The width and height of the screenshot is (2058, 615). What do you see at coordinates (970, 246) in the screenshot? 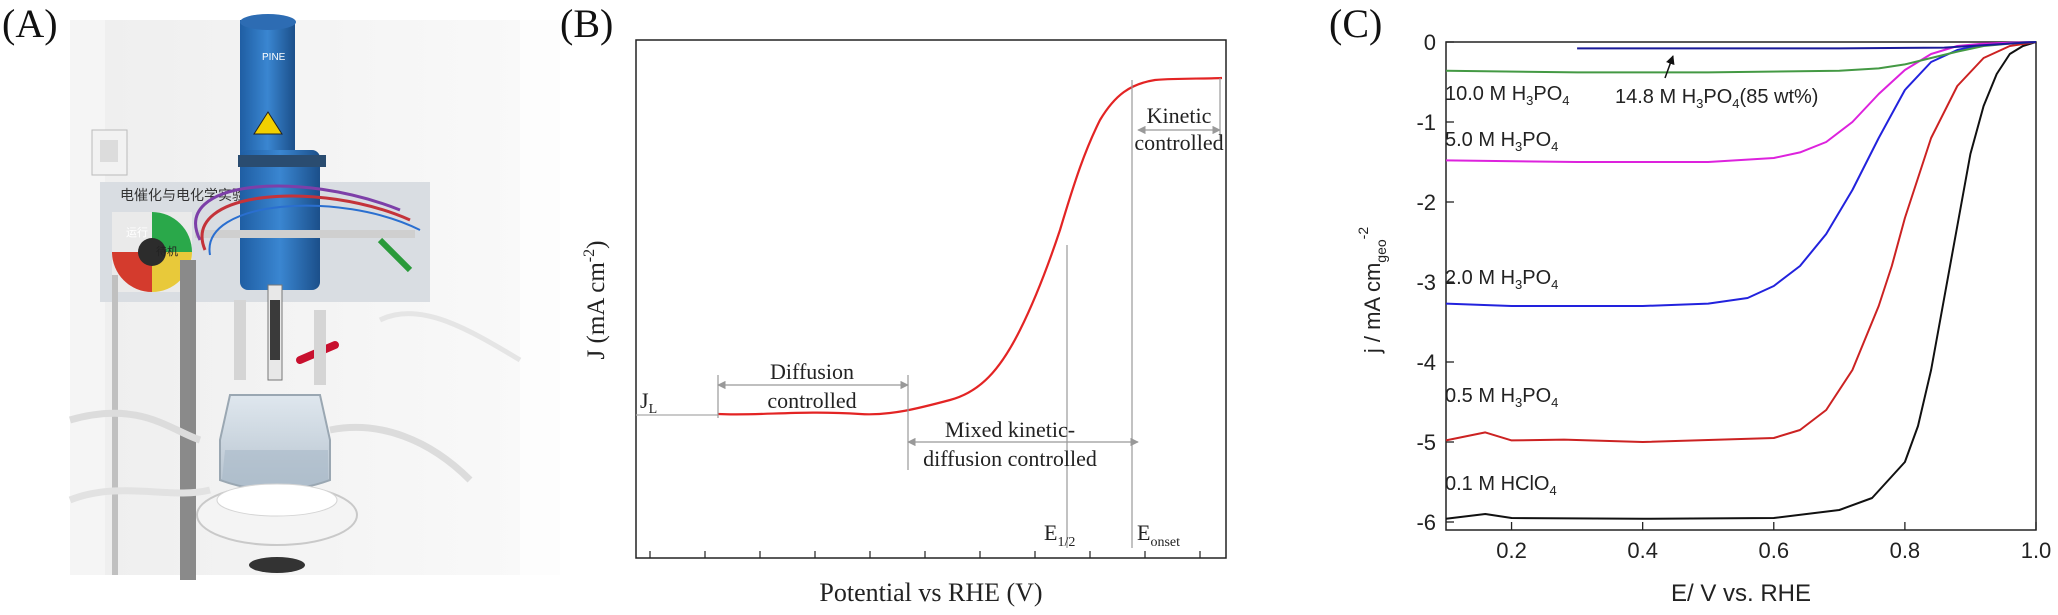
I see `chart-b-curve` at bounding box center [970, 246].